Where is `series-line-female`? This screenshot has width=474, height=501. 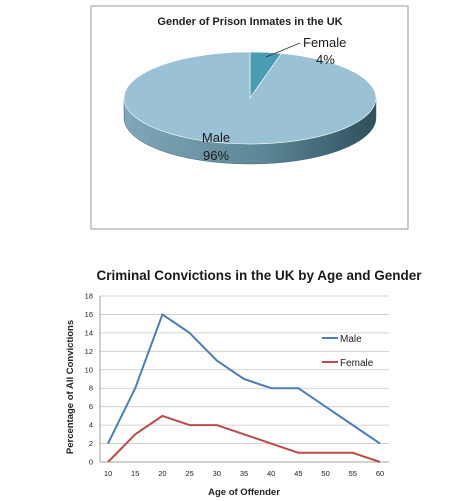
series-line-female is located at coordinates (244, 438).